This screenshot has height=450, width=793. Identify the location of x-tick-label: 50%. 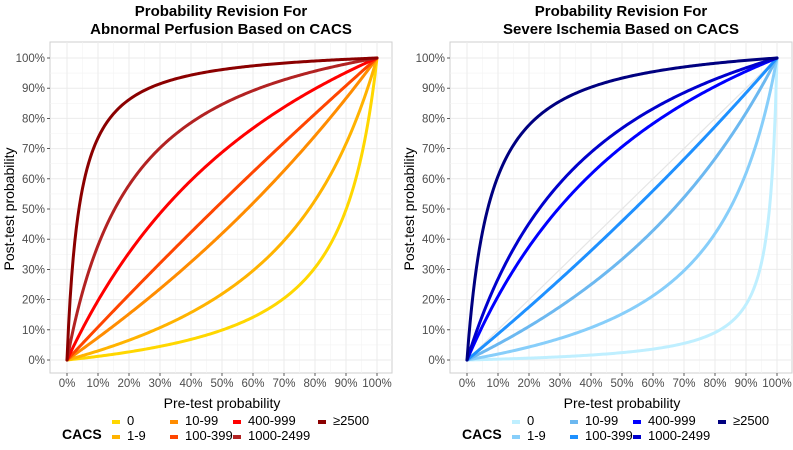
(621, 384).